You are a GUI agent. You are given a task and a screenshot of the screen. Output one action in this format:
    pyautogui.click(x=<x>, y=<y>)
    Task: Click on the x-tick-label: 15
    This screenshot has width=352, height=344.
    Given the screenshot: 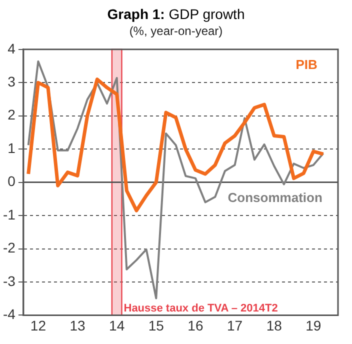 What is the action you would take?
    pyautogui.click(x=156, y=325)
    